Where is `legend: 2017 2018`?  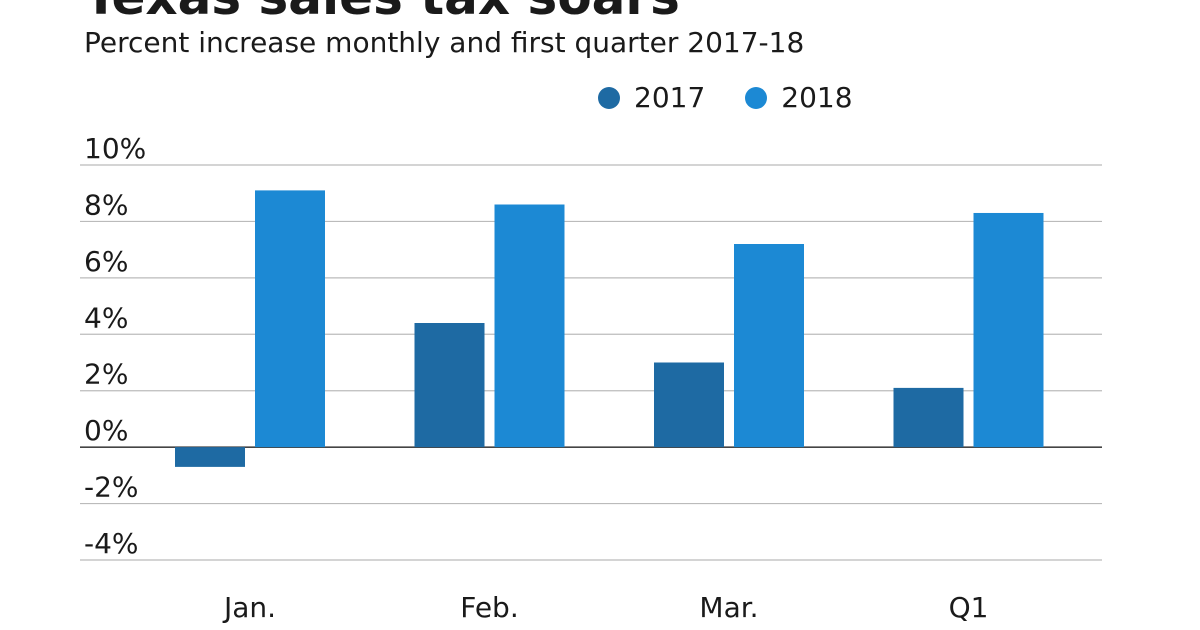 legend: 2017 2018 is located at coordinates (725, 98).